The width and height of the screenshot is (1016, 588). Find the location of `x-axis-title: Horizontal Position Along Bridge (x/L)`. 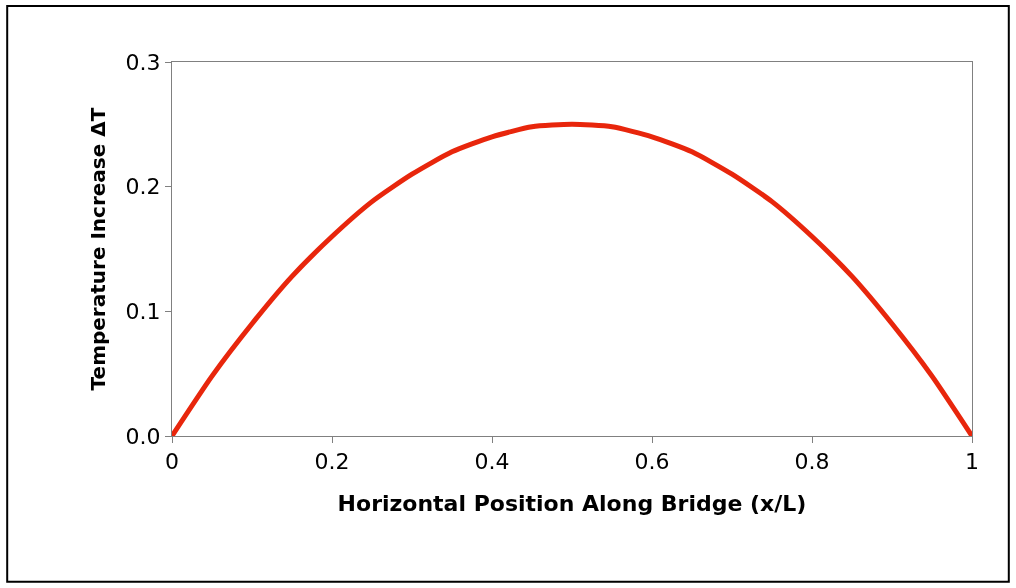

x-axis-title: Horizontal Position Along Bridge (x/L) is located at coordinates (572, 504).